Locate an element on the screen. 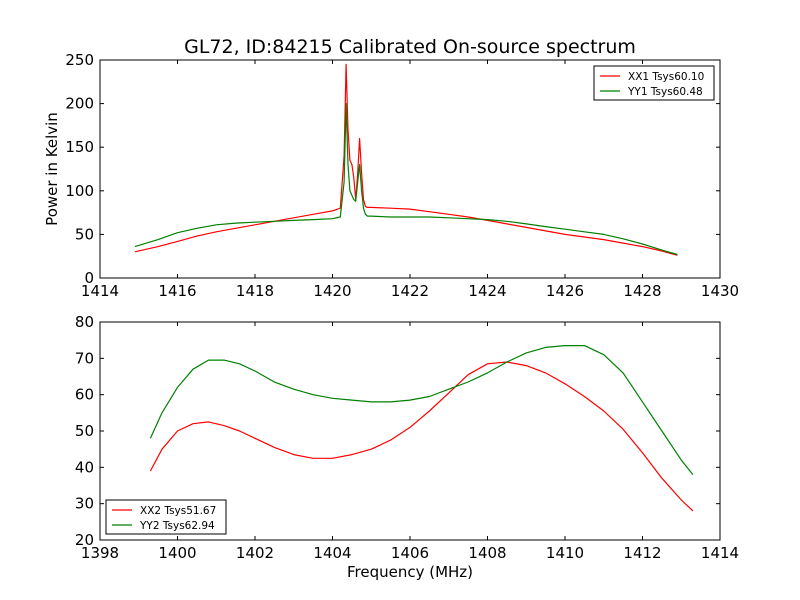 Image resolution: width=800 pixels, height=600 pixels. y-tick-label: 250 is located at coordinates (79, 60).